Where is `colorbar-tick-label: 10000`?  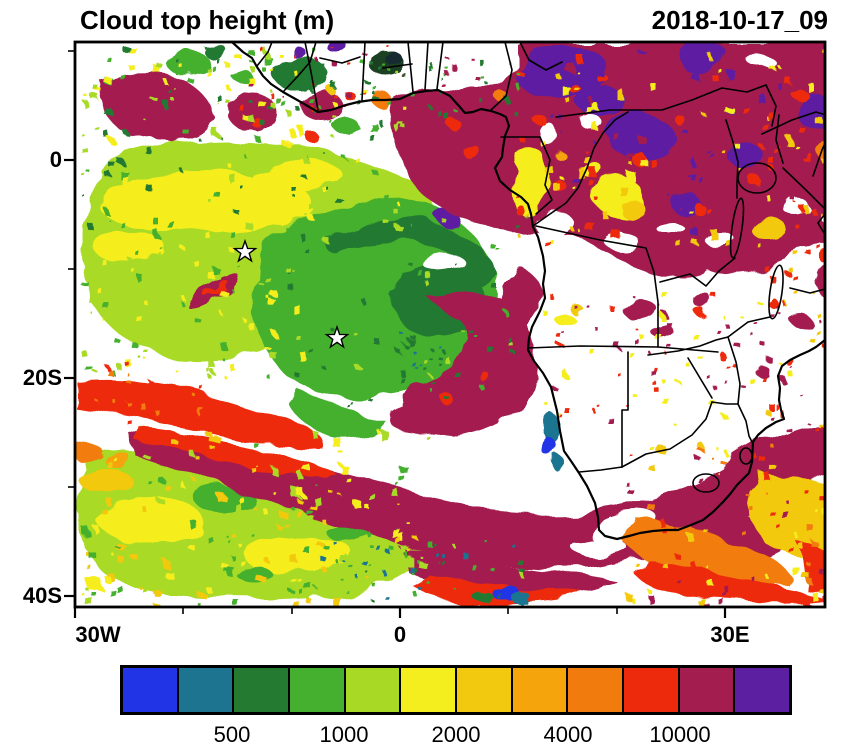 colorbar-tick-label: 10000 is located at coordinates (680, 734).